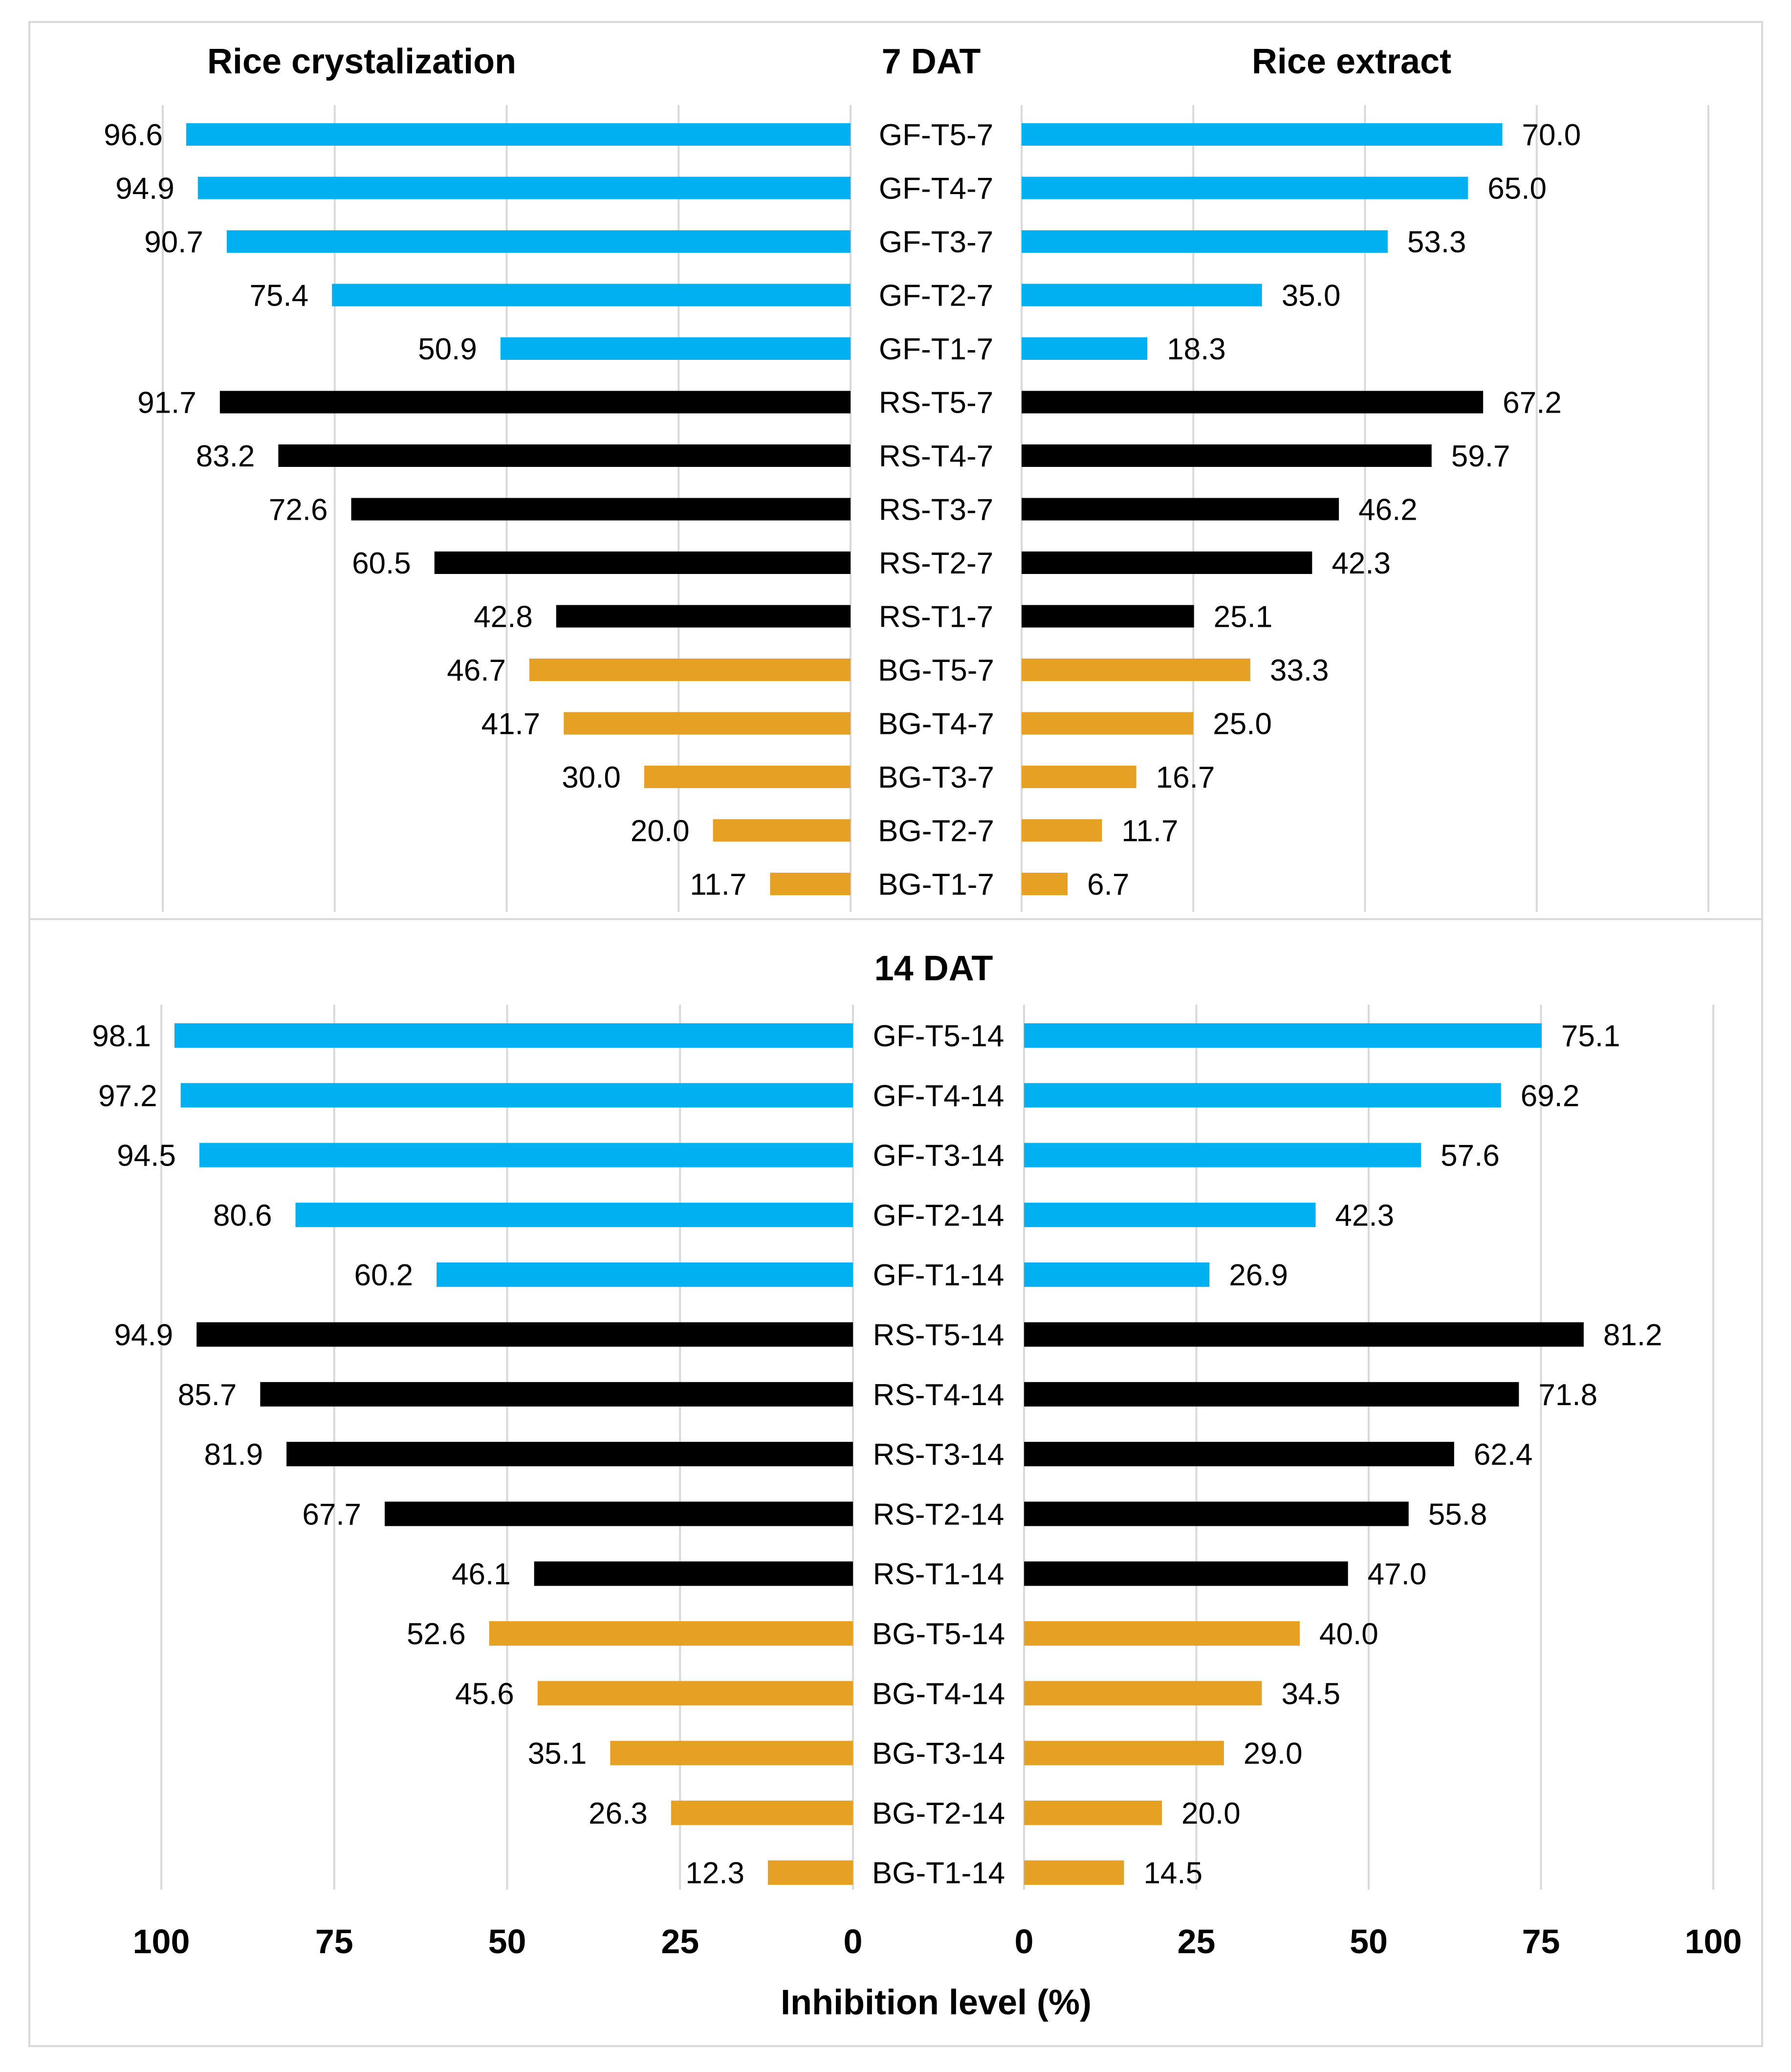 The width and height of the screenshot is (1791, 2072). I want to click on tick-right-100: 100, so click(1713, 1941).